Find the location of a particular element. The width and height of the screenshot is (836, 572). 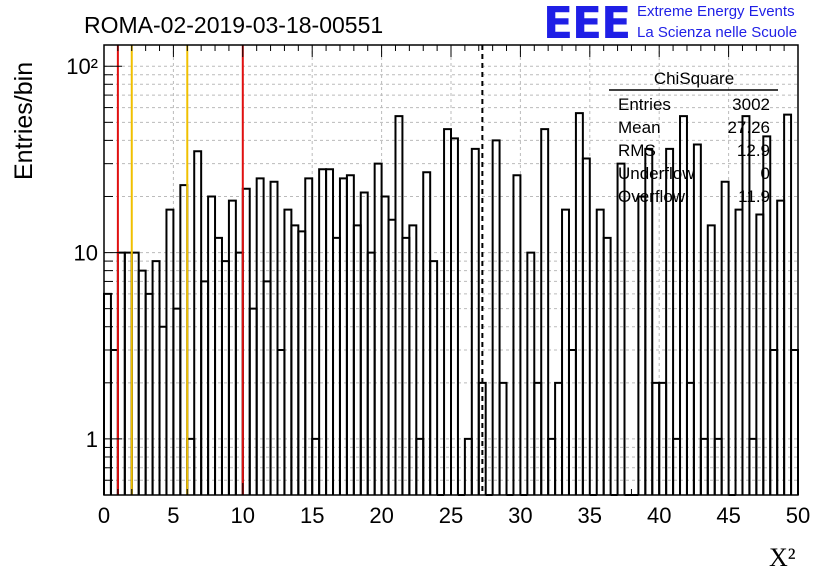

logo-line-1: Extreme Energy Events is located at coordinates (716, 11).